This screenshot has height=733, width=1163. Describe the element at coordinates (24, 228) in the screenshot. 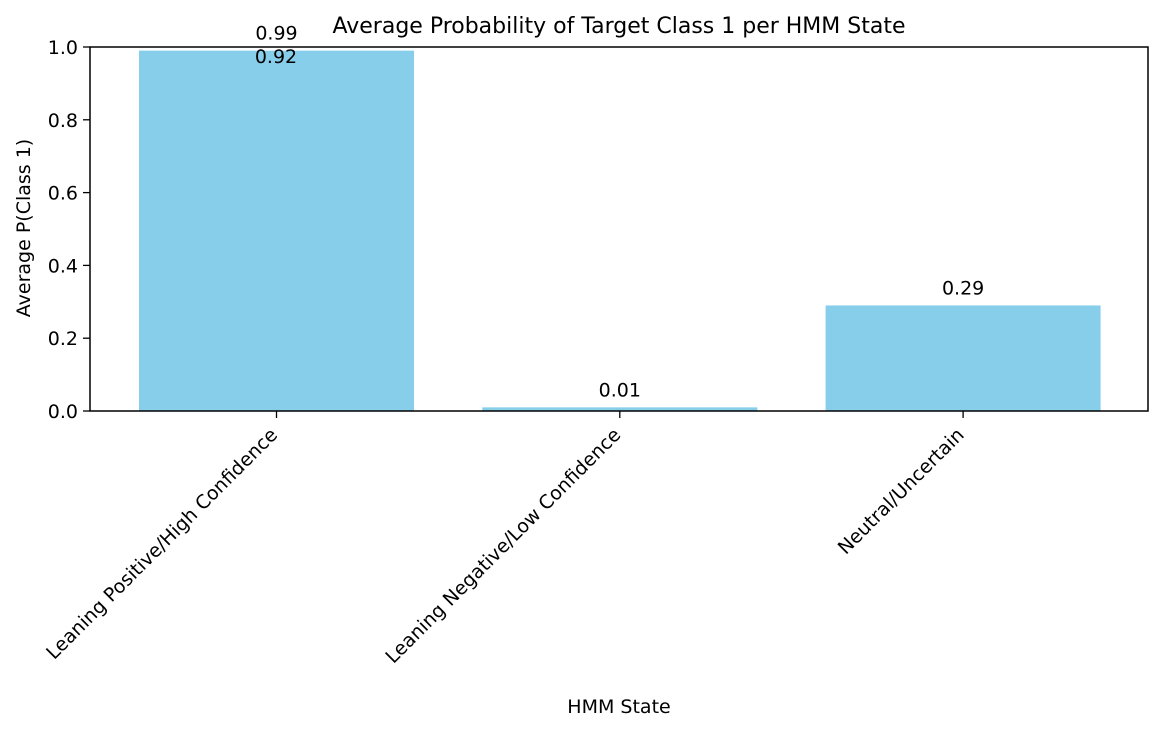

I see `y-axis-label: Average P(Class 1)` at that location.